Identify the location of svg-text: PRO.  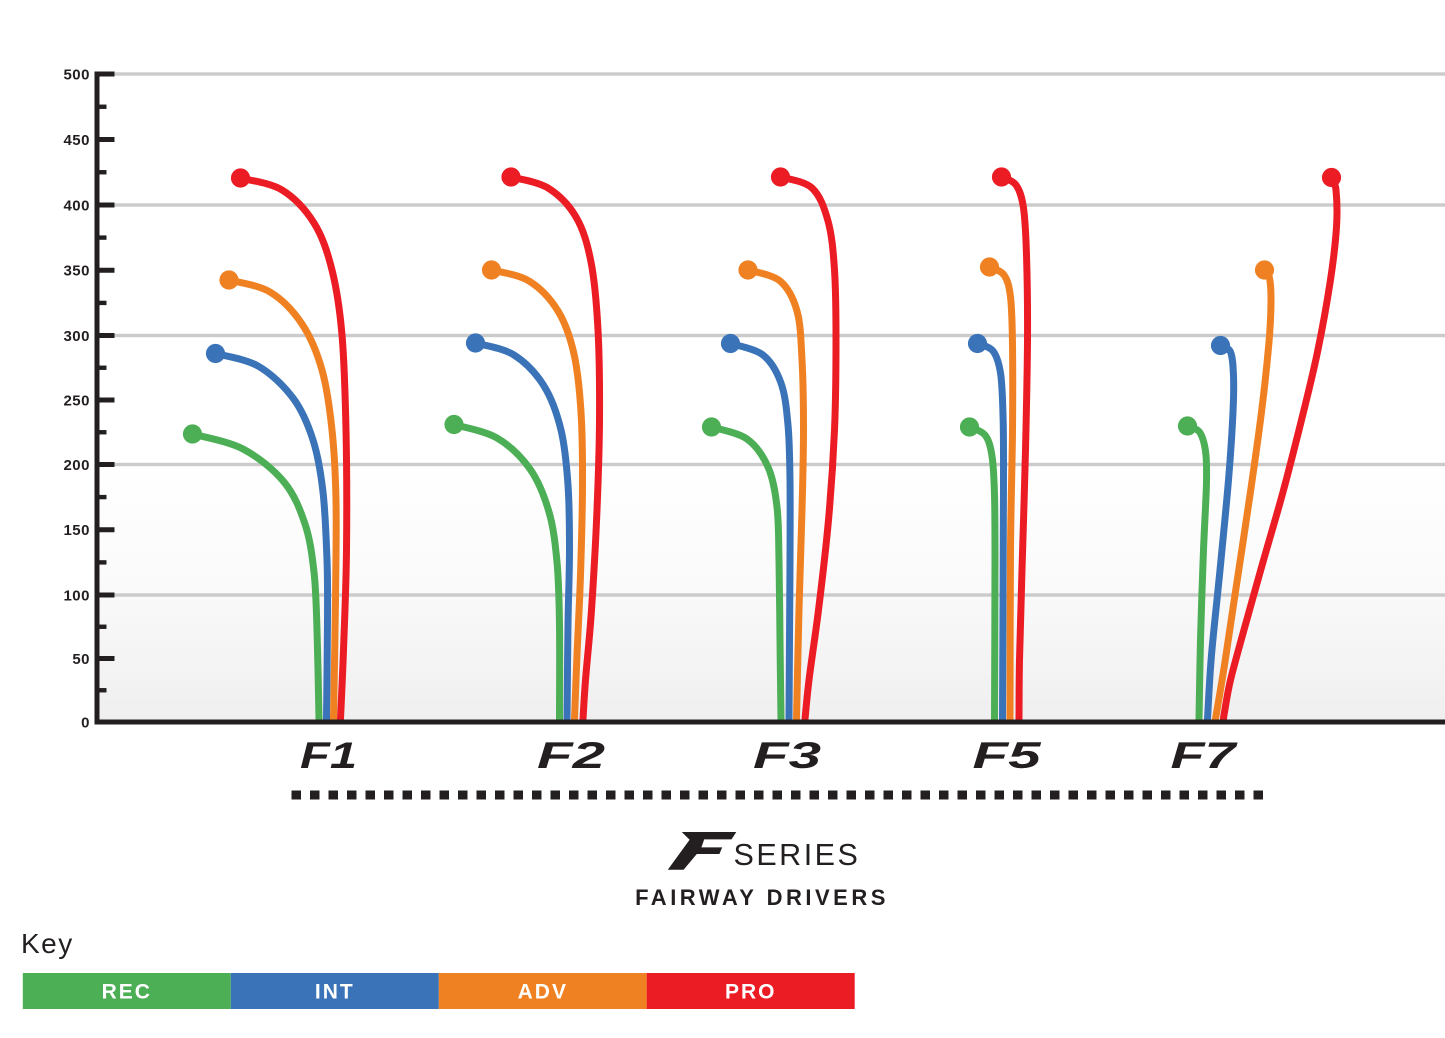
(751, 992).